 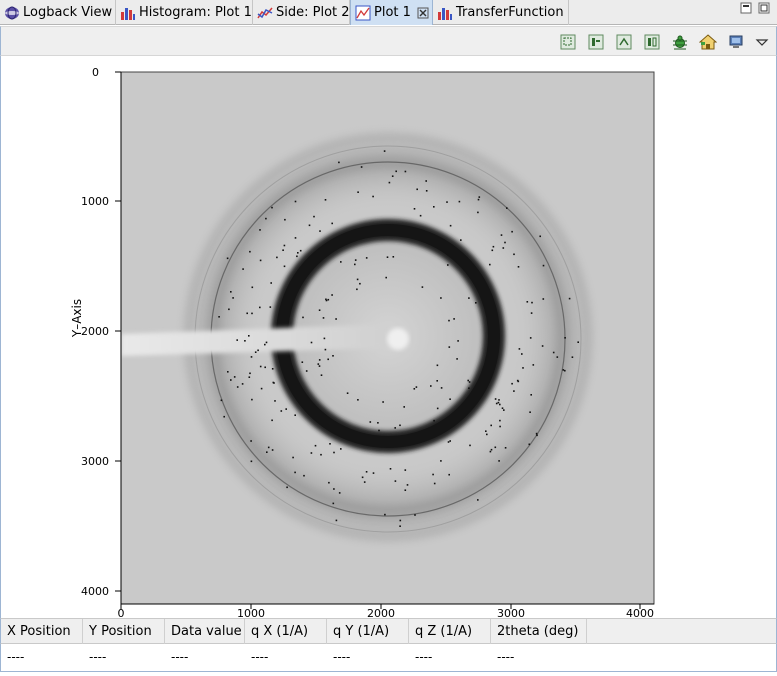 What do you see at coordinates (180, 657) in the screenshot?
I see `data-value: ----` at bounding box center [180, 657].